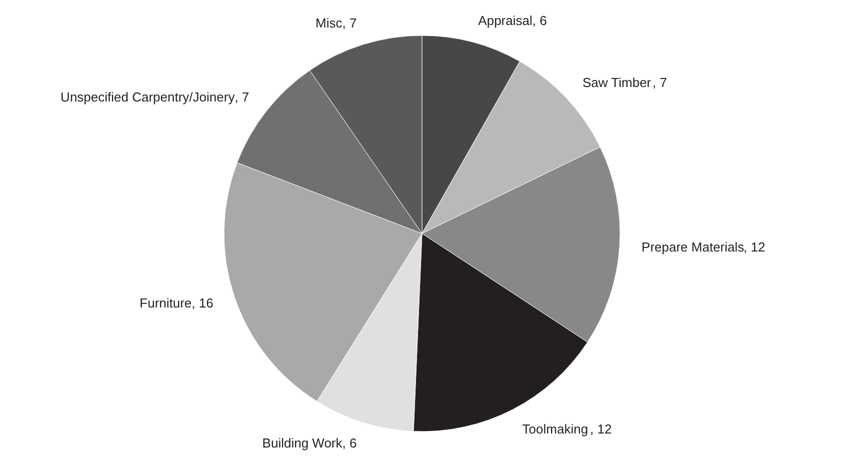 This screenshot has width=844, height=467. I want to click on slice-label: Toolmaking, so click(555, 428).